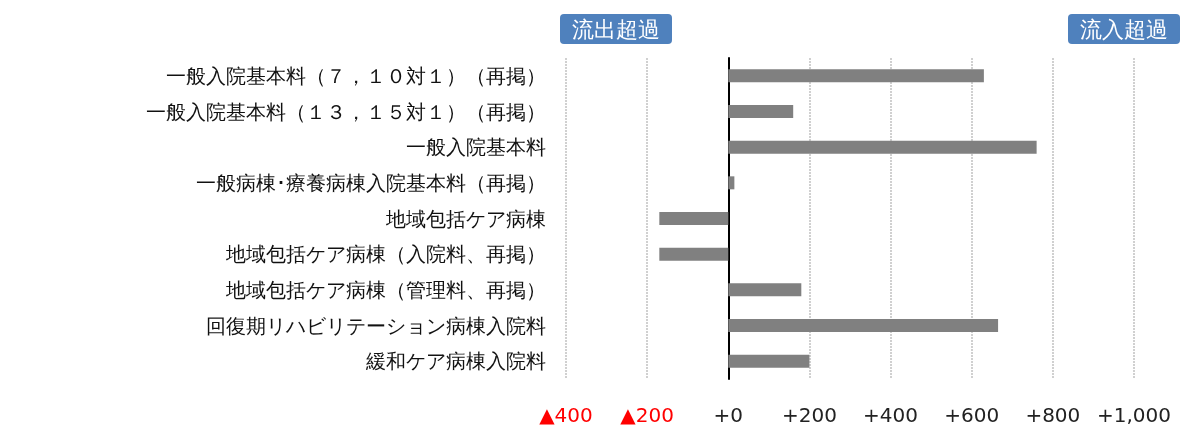 This screenshot has height=439, width=1184. I want to click on x-tick-label: +600, so click(972, 415).